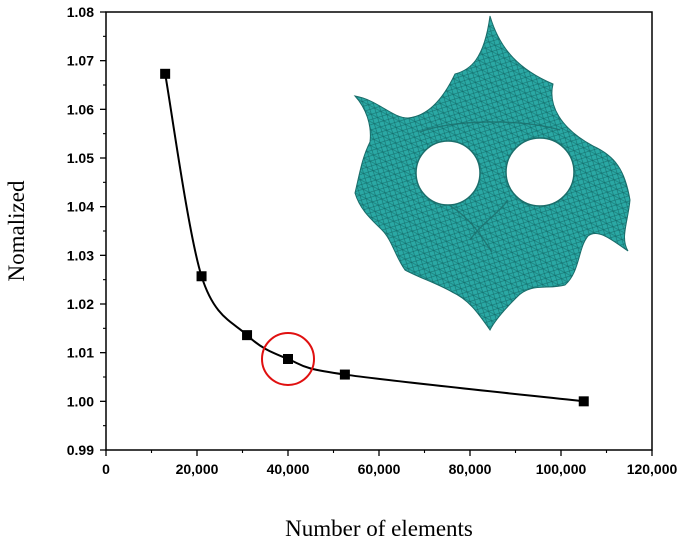 Image resolution: width=685 pixels, height=546 pixels. I want to click on y-tick-label: 1.02, so click(80, 304).